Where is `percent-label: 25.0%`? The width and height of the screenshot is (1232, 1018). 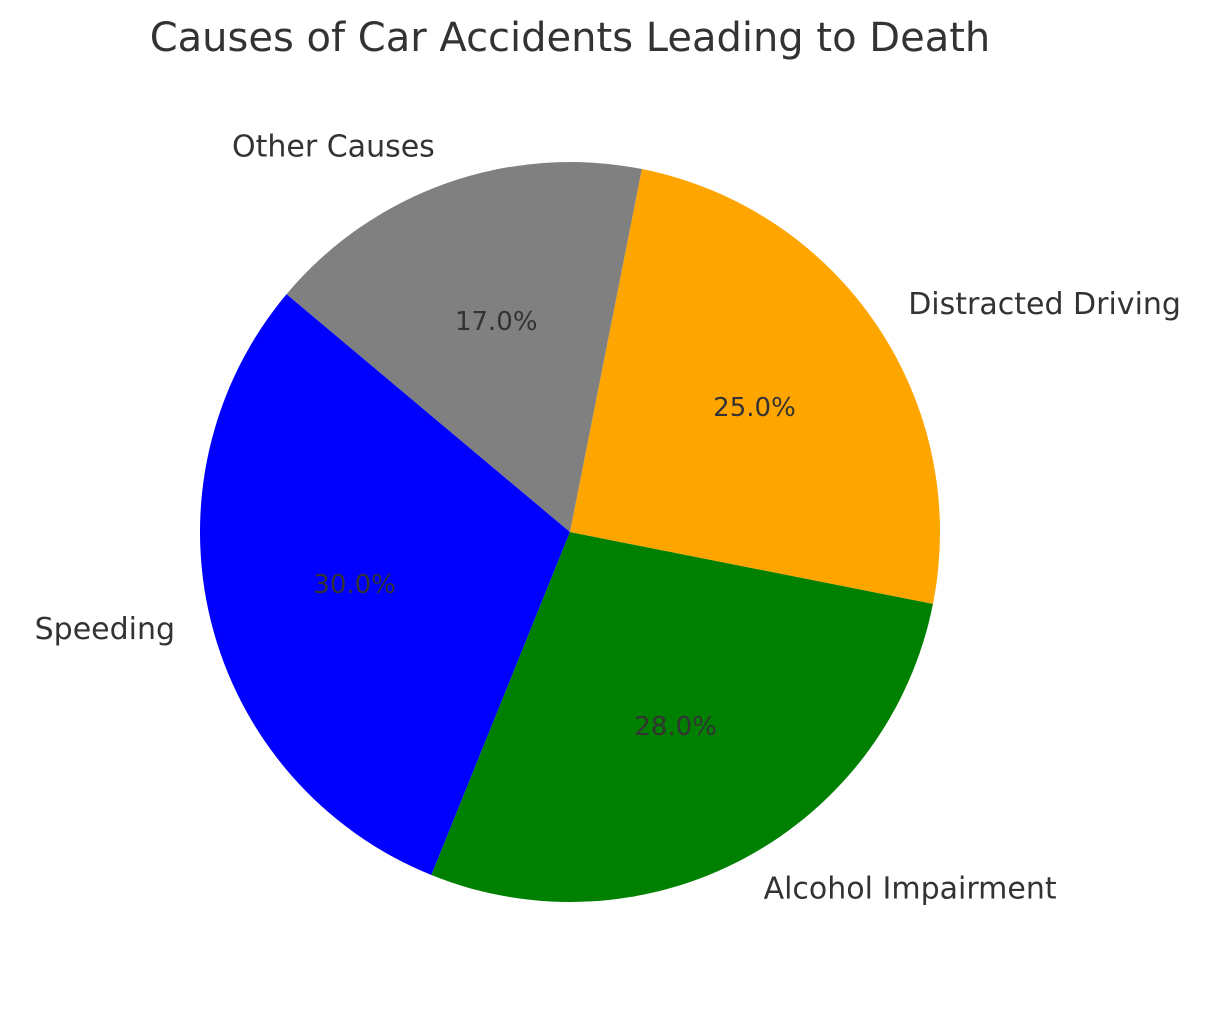 percent-label: 25.0% is located at coordinates (754, 408).